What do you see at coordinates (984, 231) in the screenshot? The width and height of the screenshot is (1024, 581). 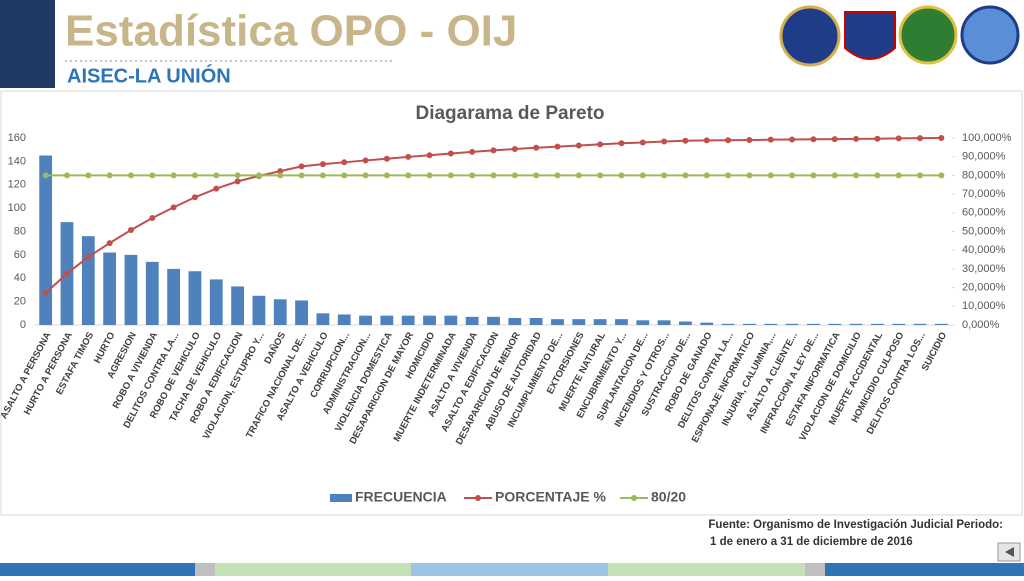 I see `y2-tick-label: 50,000%` at bounding box center [984, 231].